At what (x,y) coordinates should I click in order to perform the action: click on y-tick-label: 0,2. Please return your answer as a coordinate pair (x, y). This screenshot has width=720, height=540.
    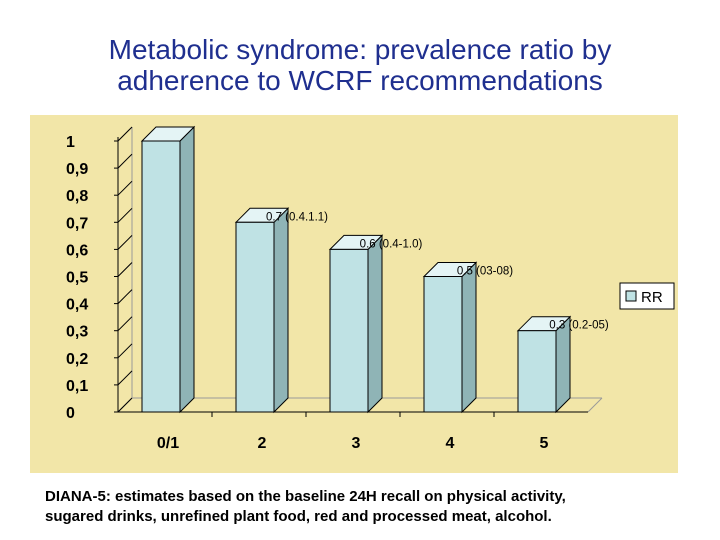
    Looking at the image, I should click on (77, 359).